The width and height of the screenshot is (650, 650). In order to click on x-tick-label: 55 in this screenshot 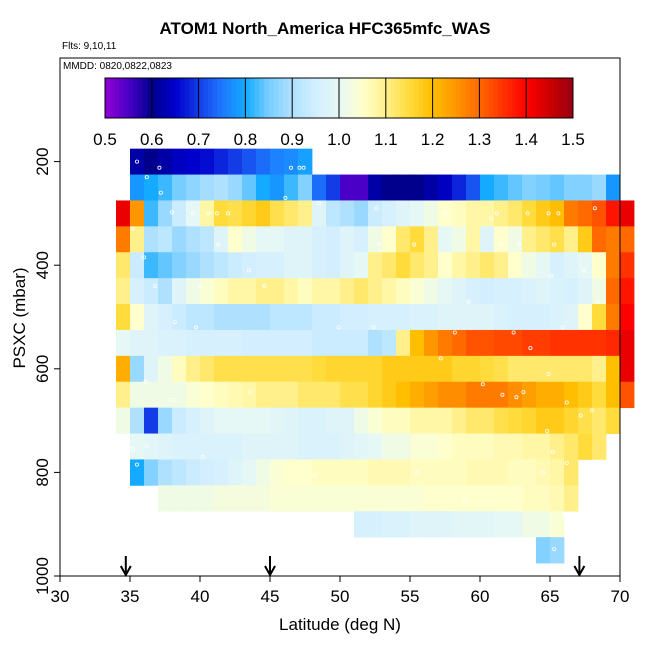, I will do `click(410, 596)`.